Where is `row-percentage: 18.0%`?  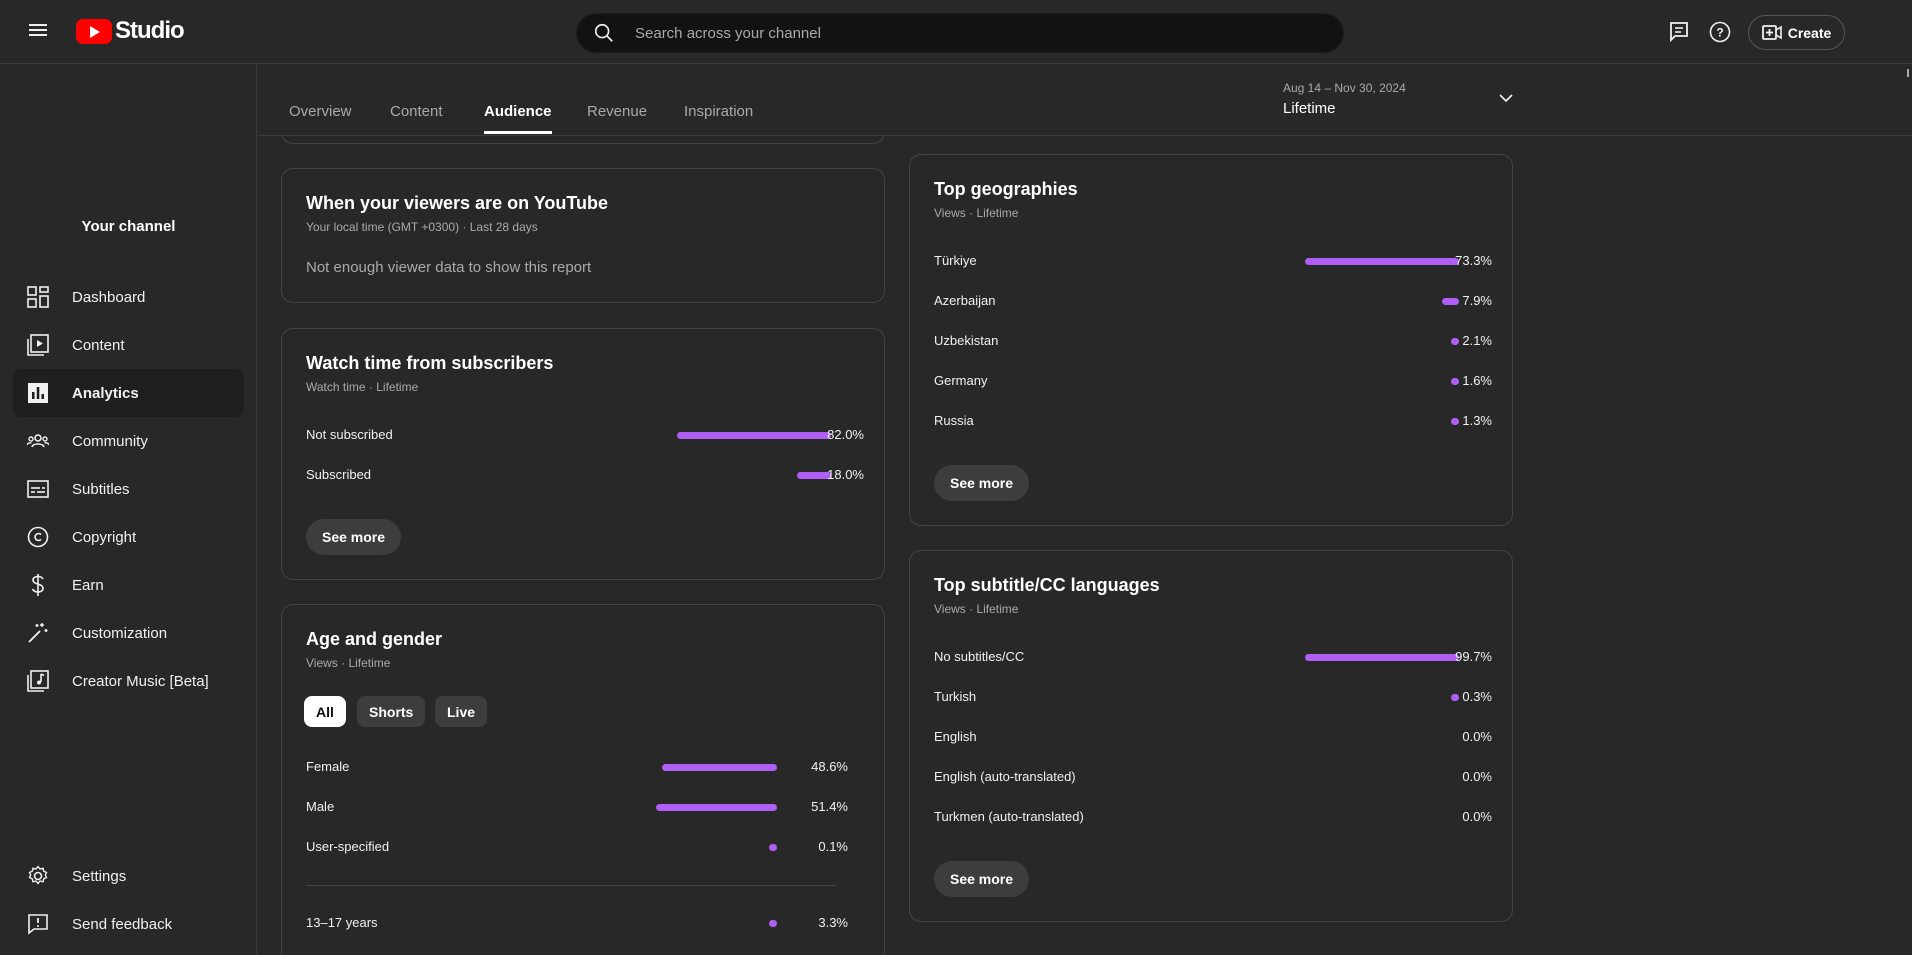
row-percentage: 18.0% is located at coordinates (845, 474).